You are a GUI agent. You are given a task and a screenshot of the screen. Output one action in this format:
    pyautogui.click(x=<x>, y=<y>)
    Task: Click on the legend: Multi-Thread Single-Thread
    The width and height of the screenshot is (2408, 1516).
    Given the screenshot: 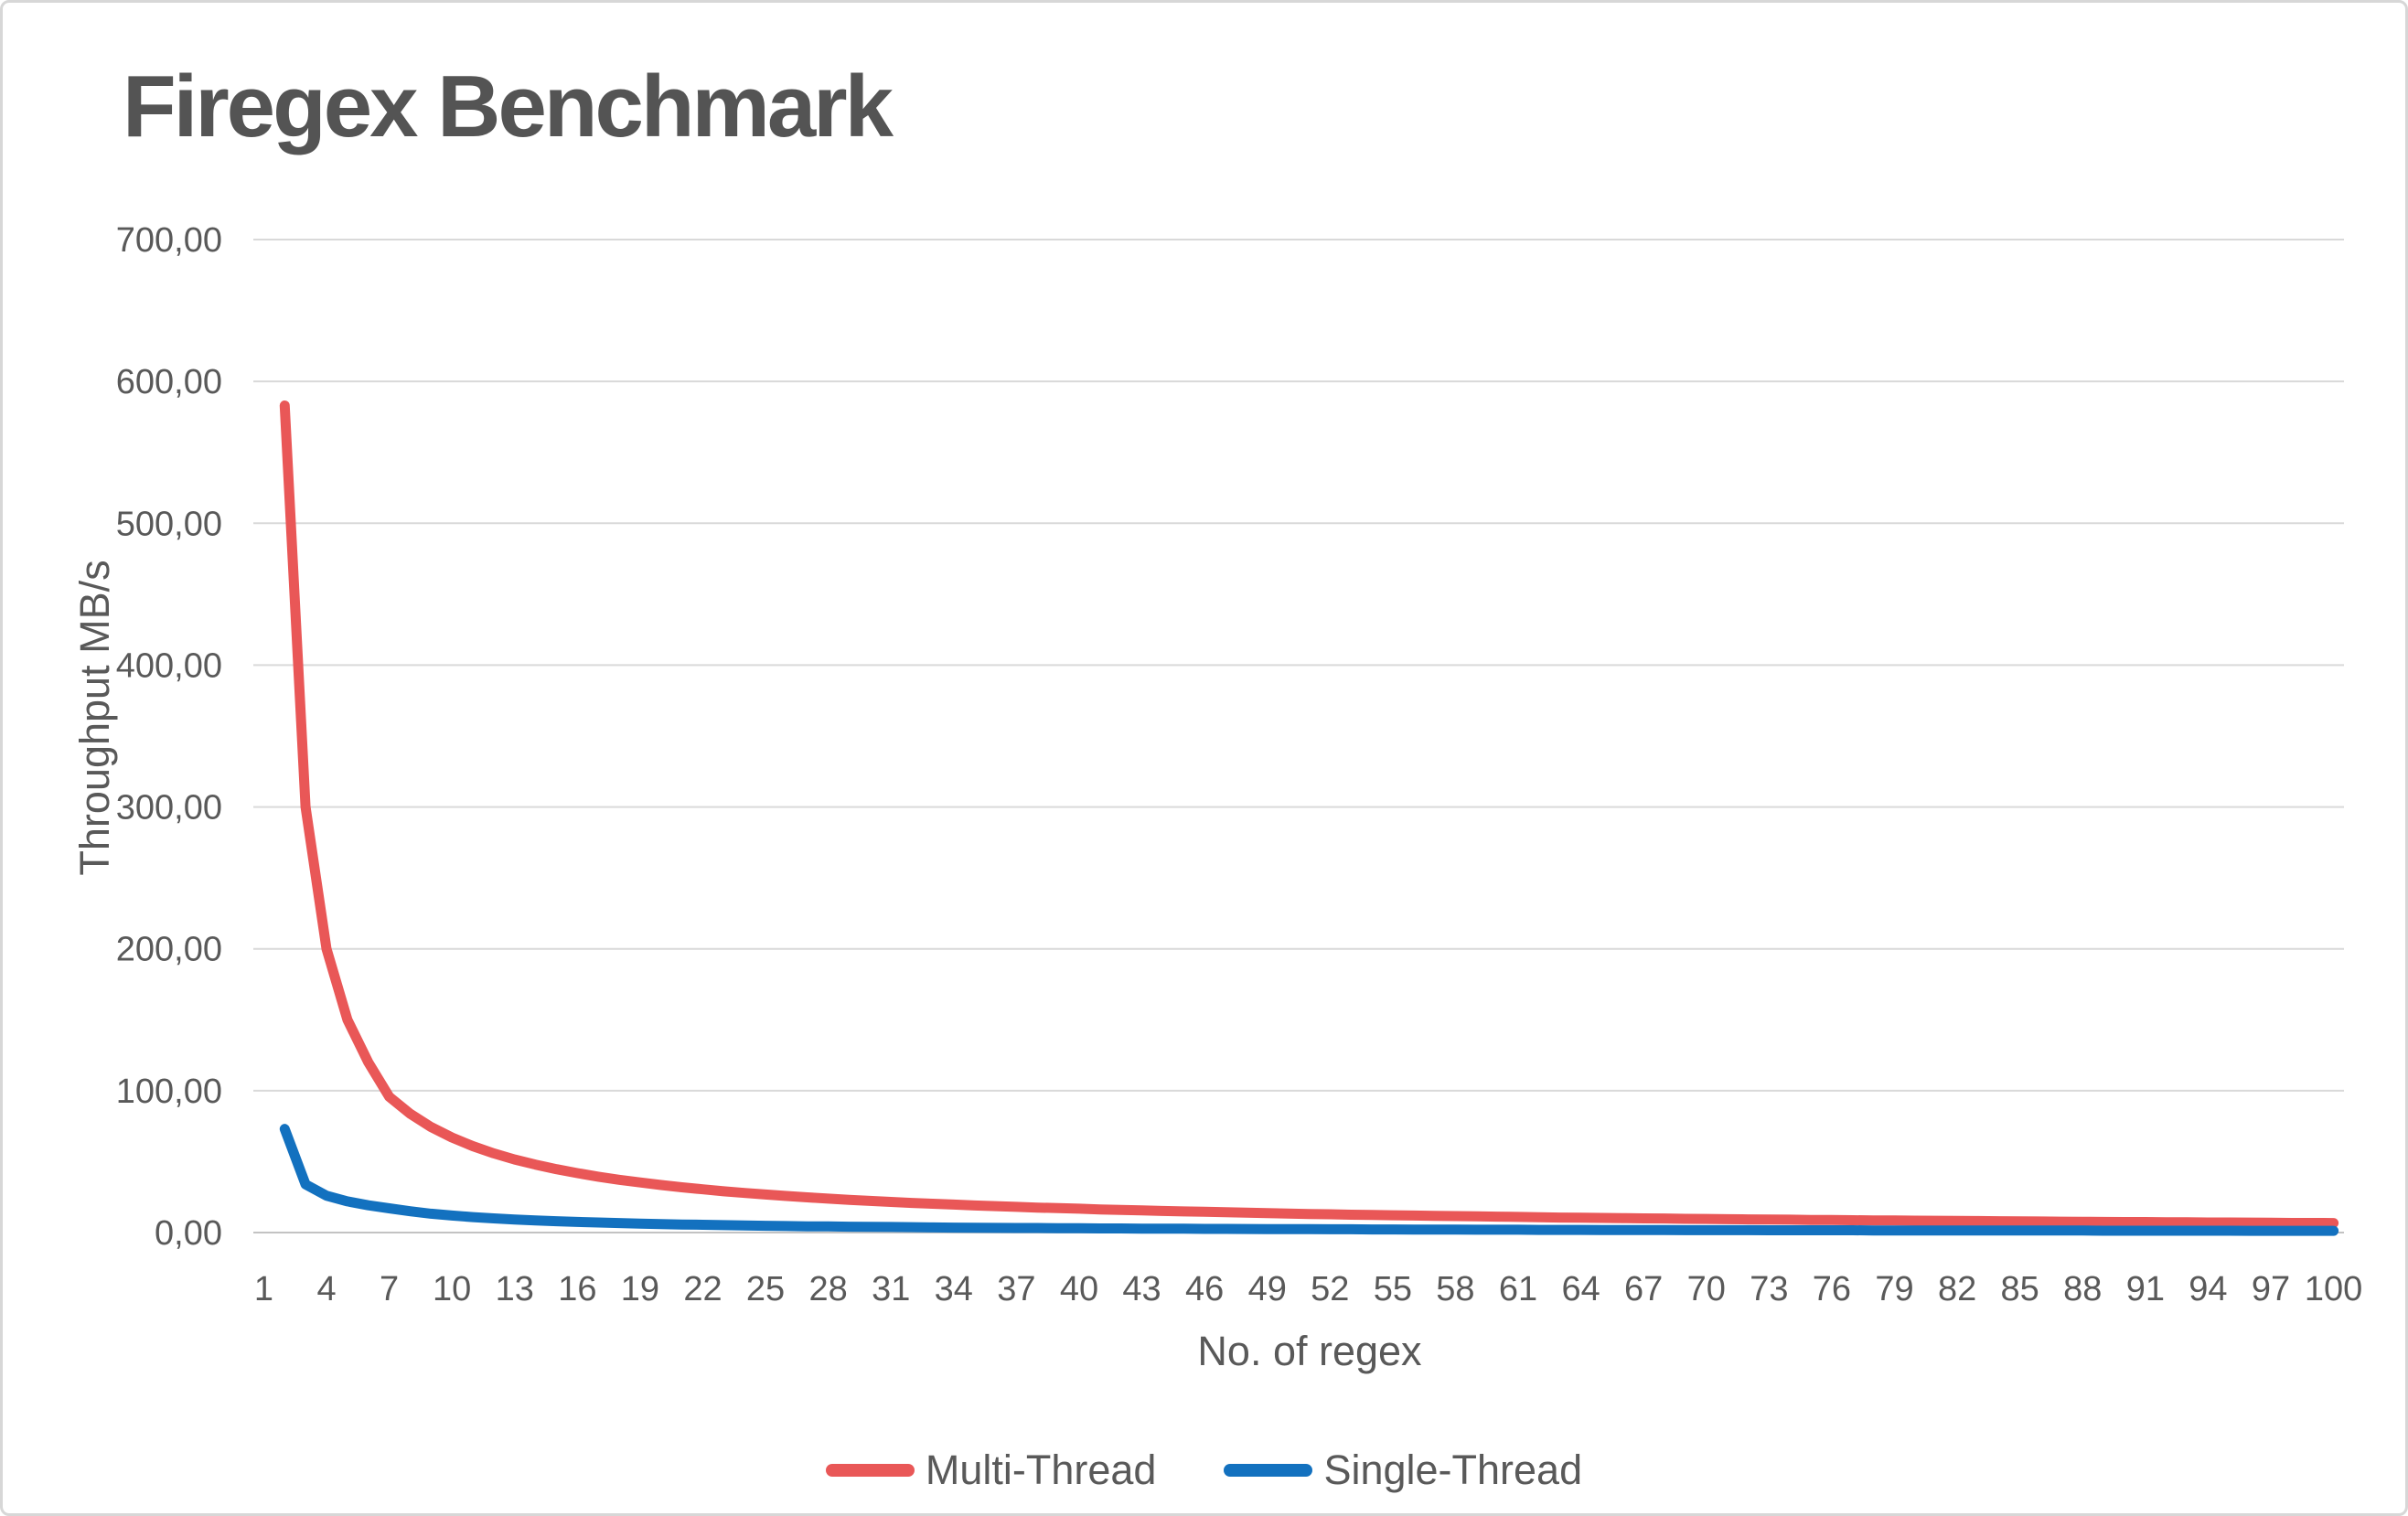 What is the action you would take?
    pyautogui.click(x=1204, y=1470)
    